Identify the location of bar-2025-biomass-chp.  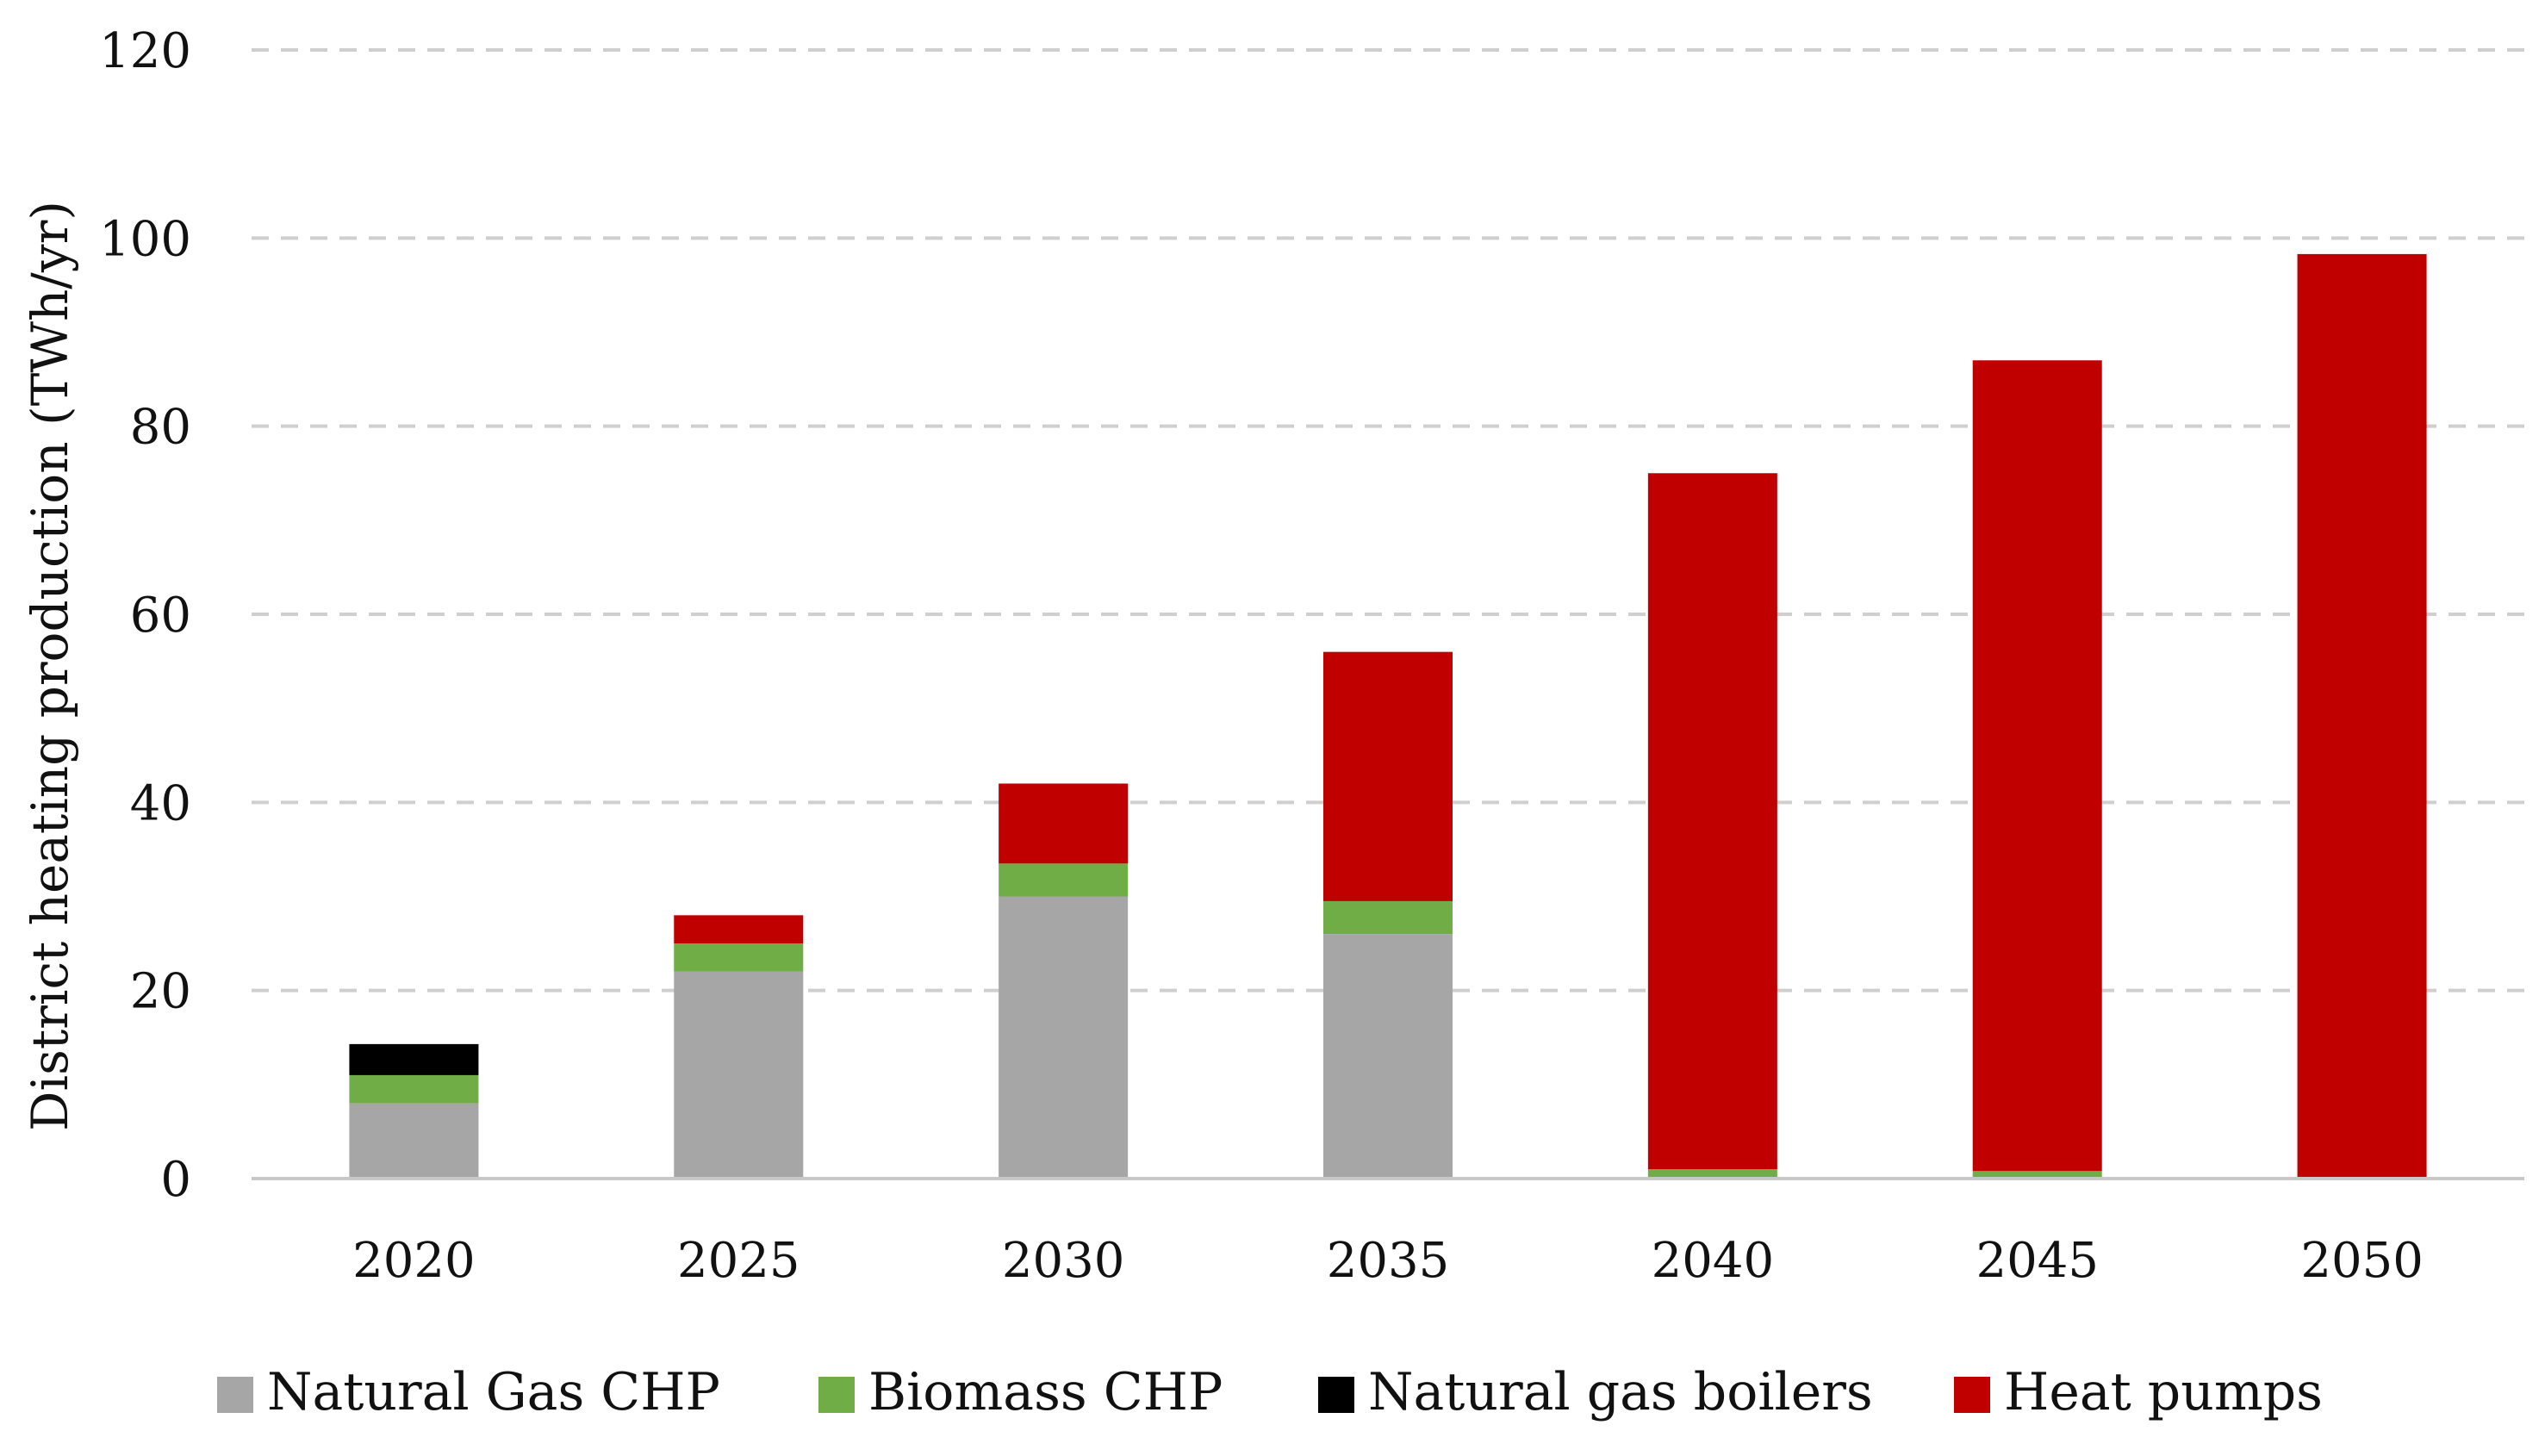
(739, 958).